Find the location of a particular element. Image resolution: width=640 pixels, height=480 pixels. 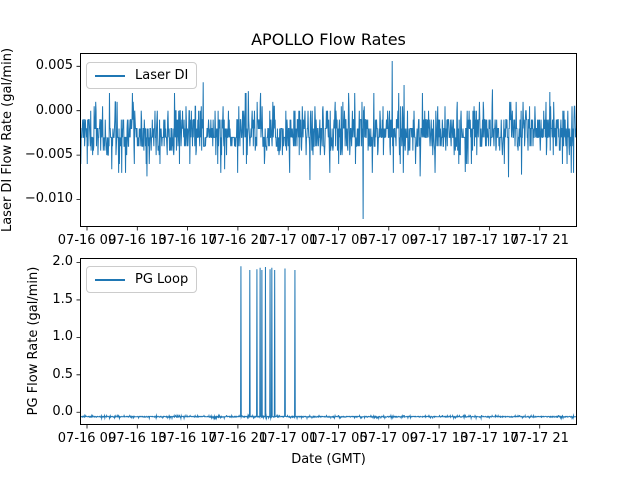

pg-y-tick-label: 1.5 is located at coordinates (62, 299).